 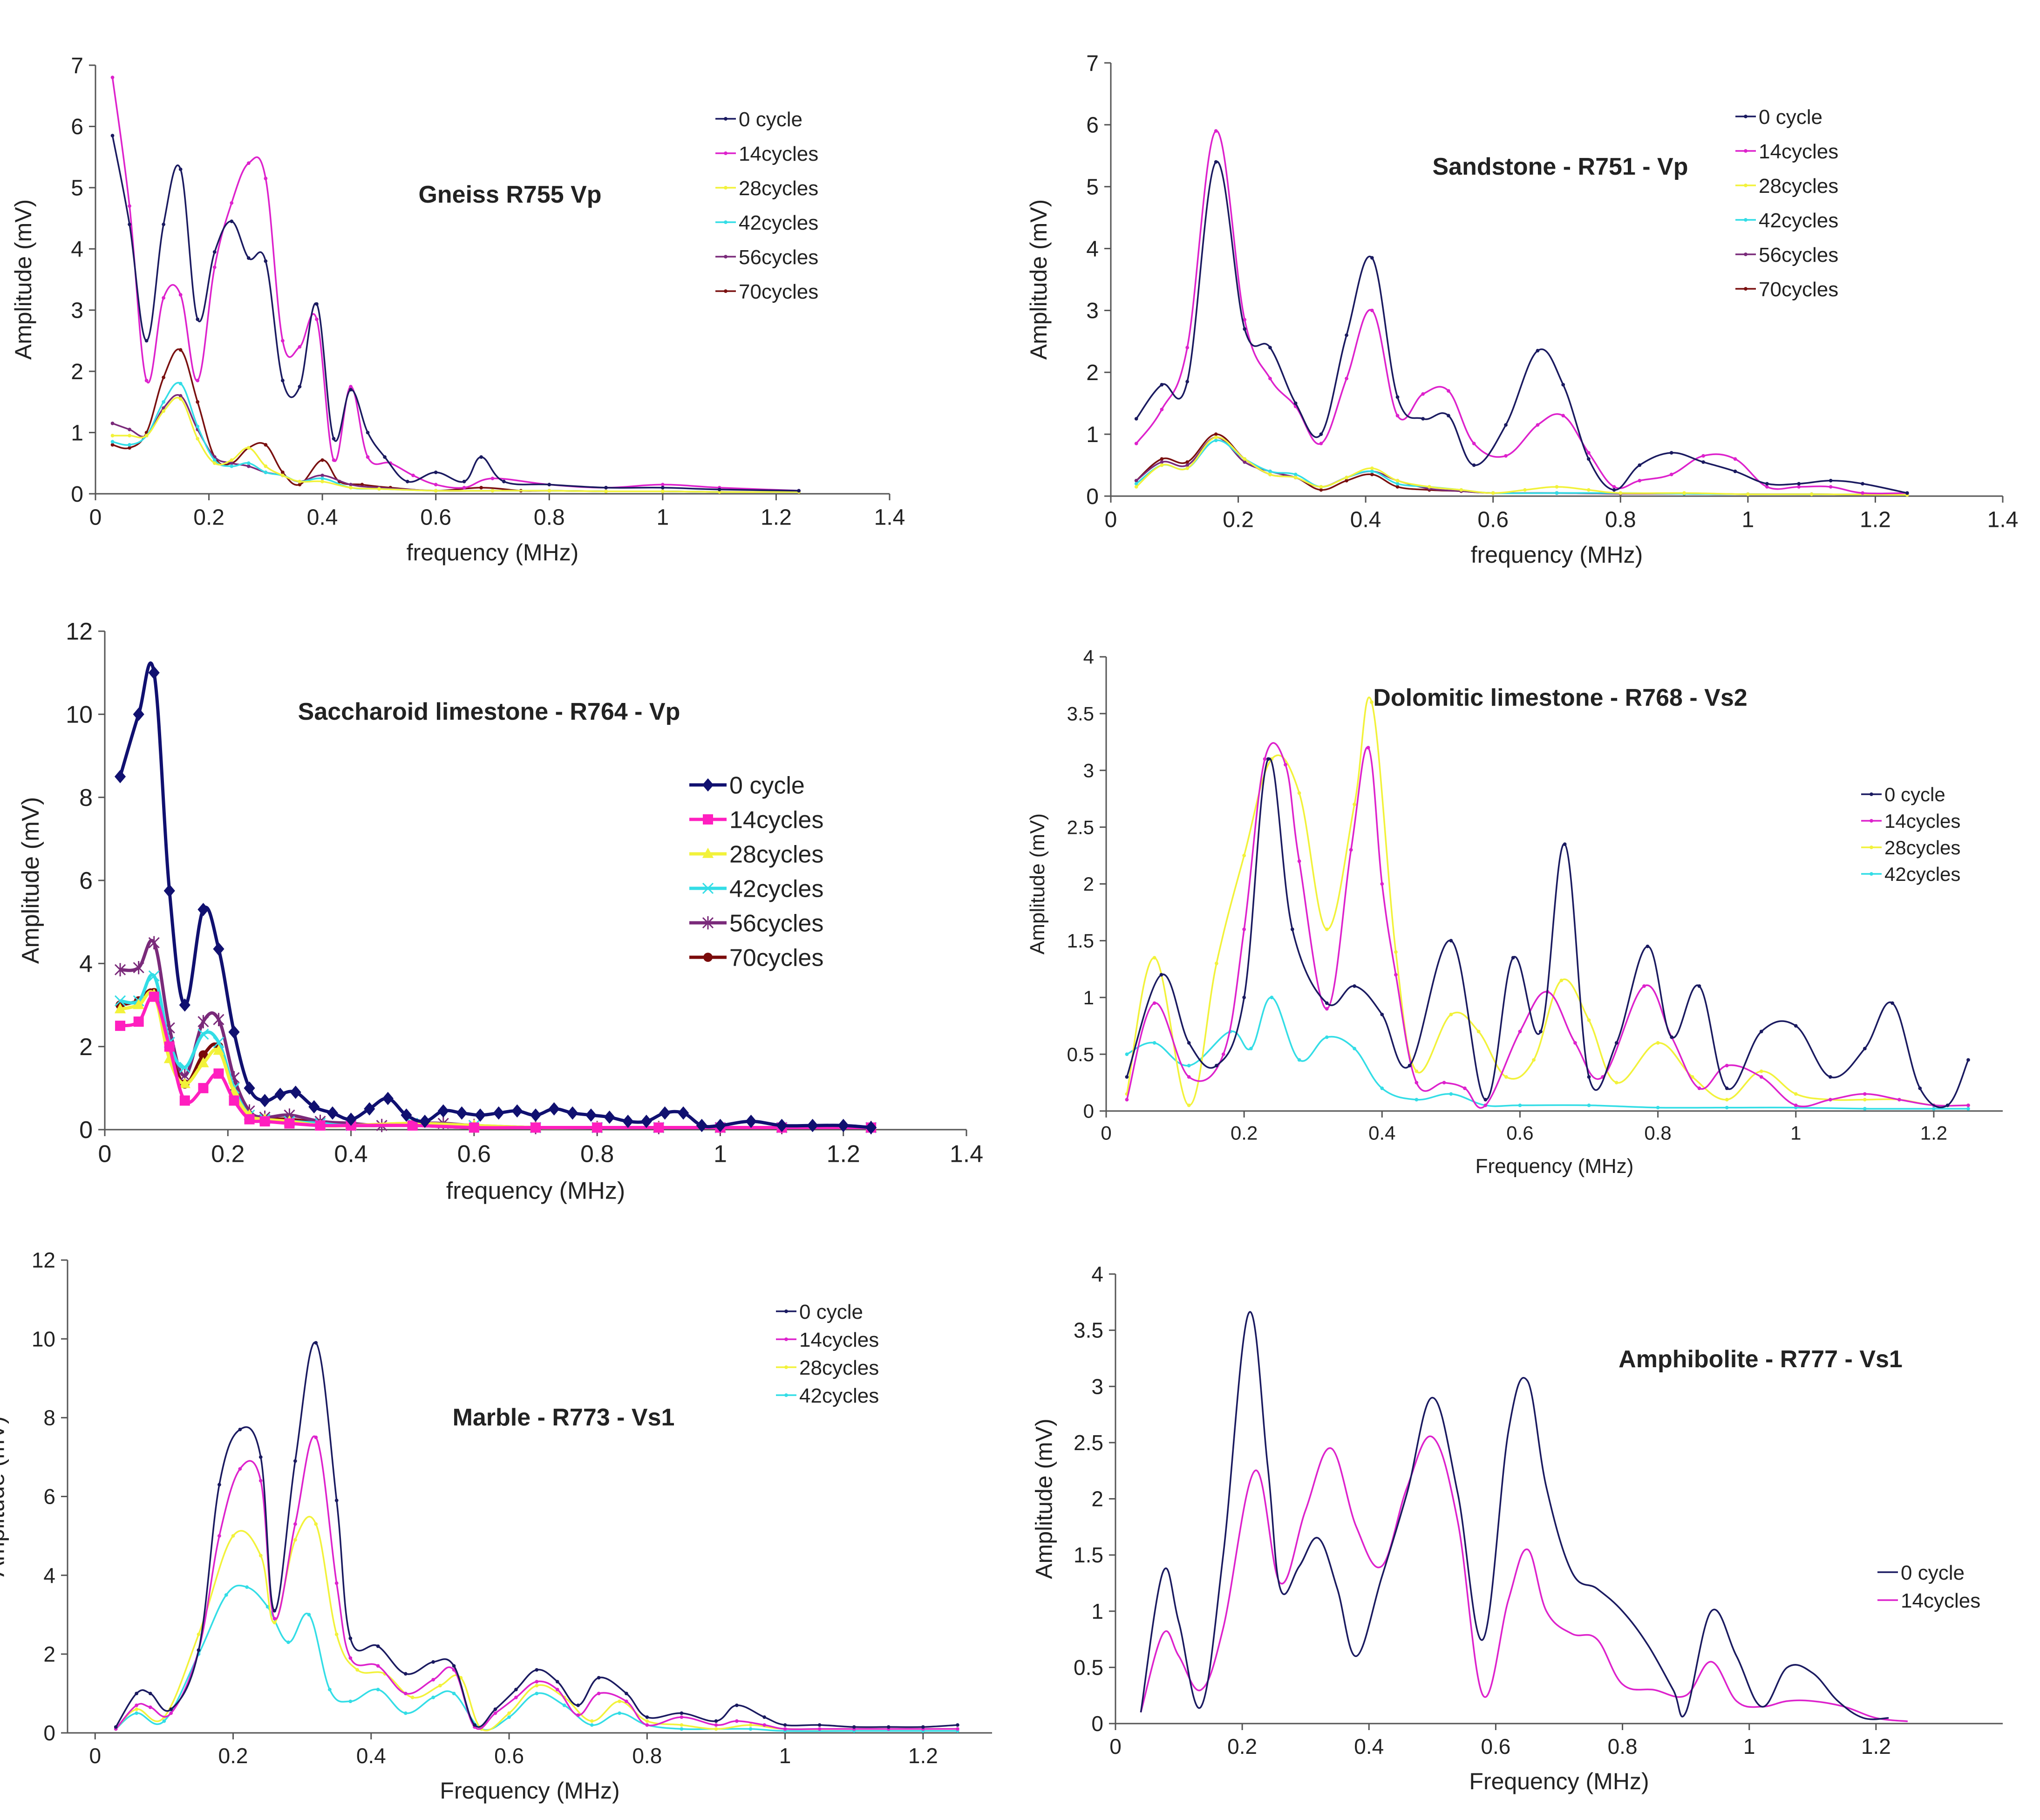 What do you see at coordinates (233, 1756) in the screenshot?
I see `x-tick-label: 0.2` at bounding box center [233, 1756].